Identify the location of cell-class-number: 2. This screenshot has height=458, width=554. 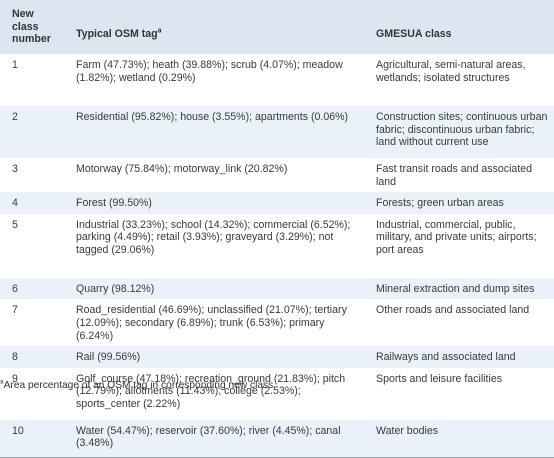
(15, 117).